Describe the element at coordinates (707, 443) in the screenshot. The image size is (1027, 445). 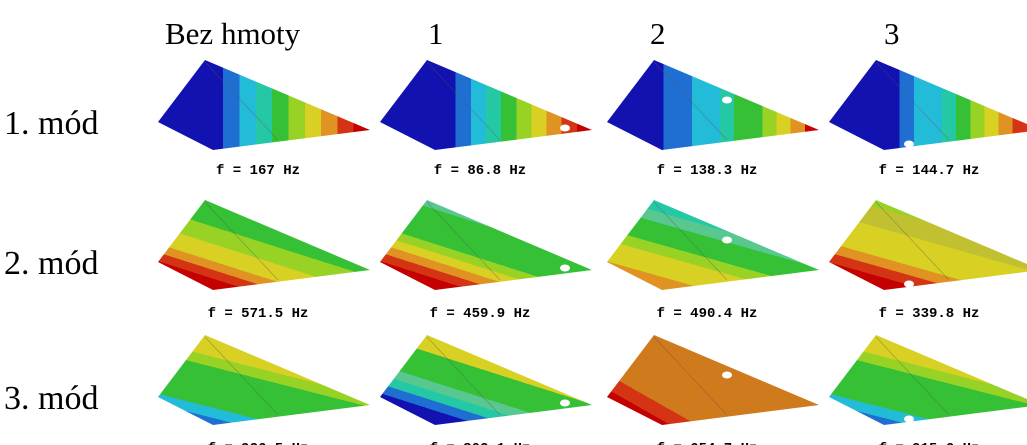
I see `frequency-caption: f = 654.7 Hz` at that location.